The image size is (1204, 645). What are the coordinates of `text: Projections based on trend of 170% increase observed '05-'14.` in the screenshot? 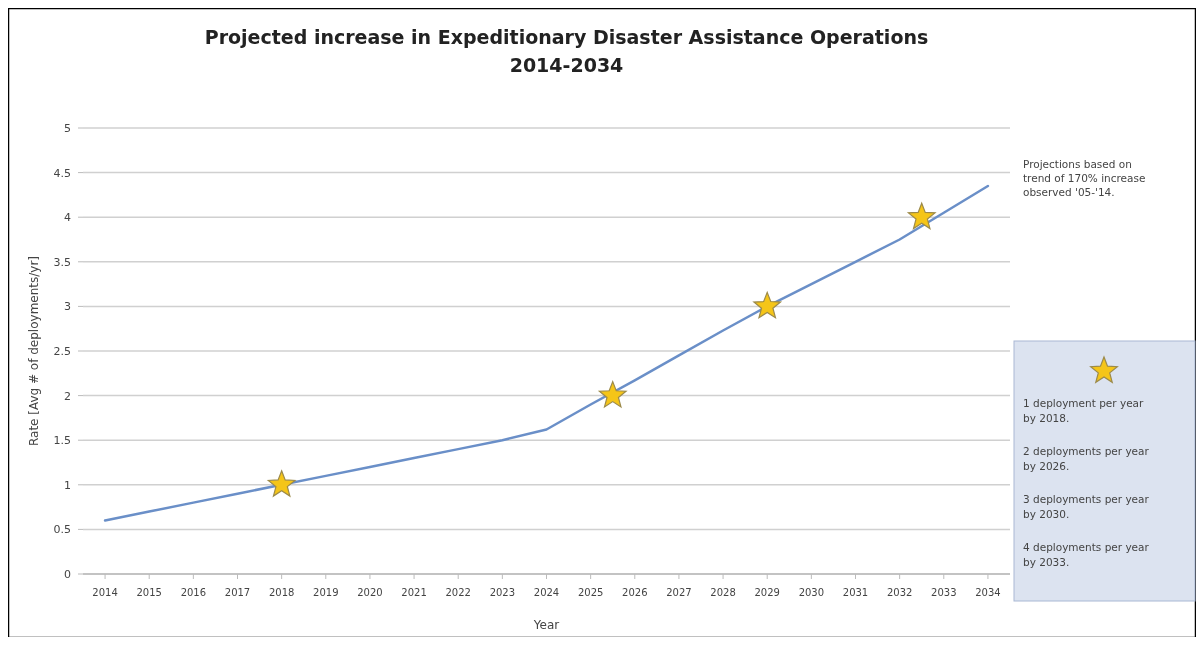 It's located at (1084, 178).